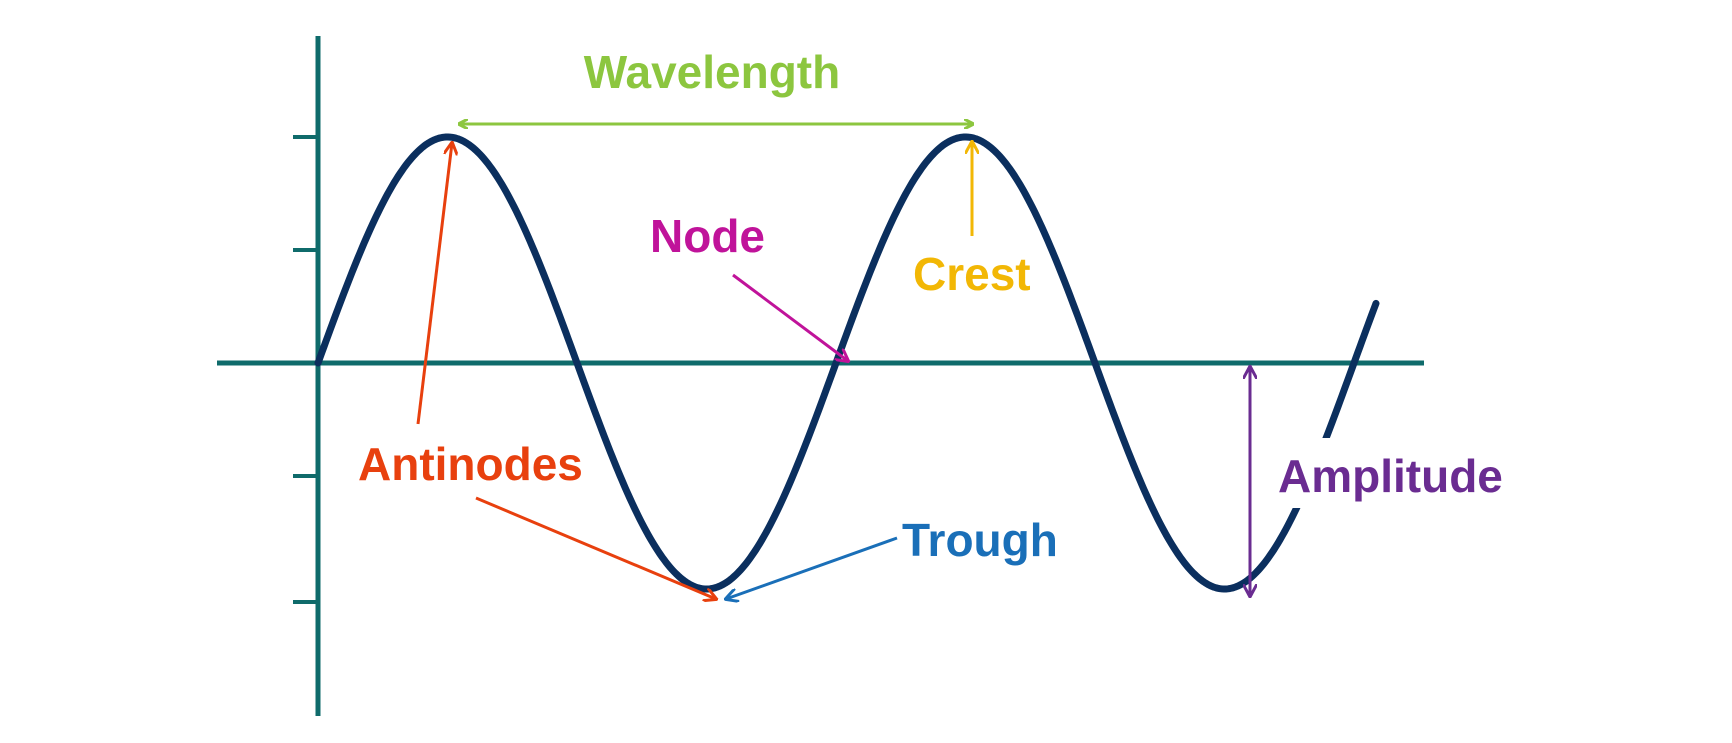  What do you see at coordinates (790, 317) in the screenshot?
I see `node-arrow` at bounding box center [790, 317].